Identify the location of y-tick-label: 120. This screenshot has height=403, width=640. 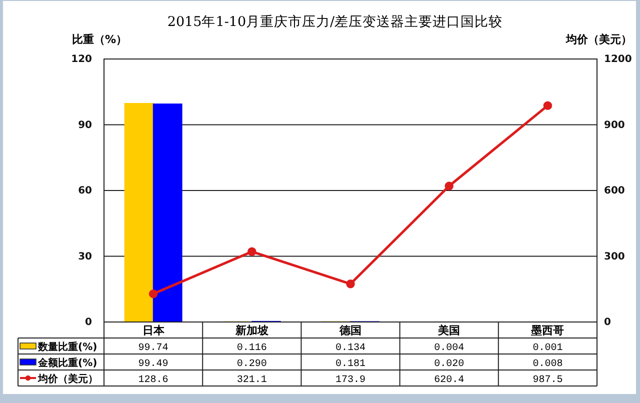
(81, 60).